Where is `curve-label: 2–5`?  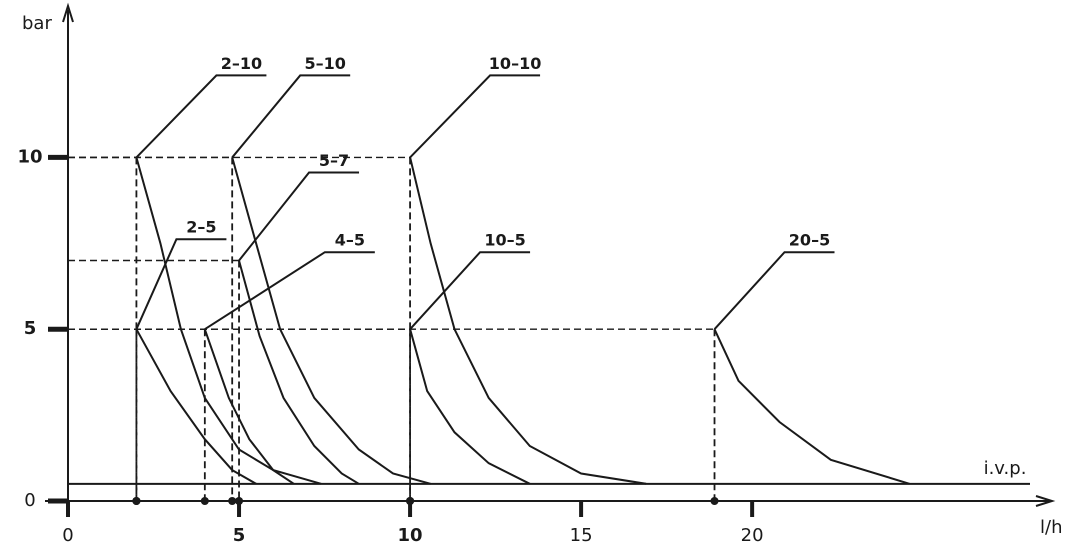 curve-label: 2–5 is located at coordinates (201, 227).